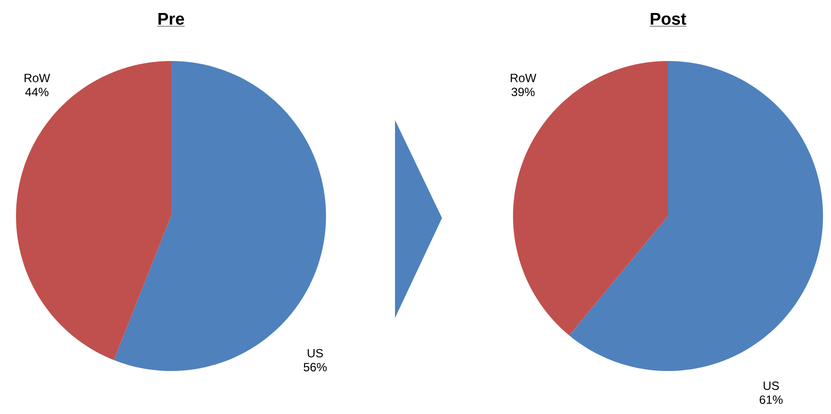 The height and width of the screenshot is (414, 831). What do you see at coordinates (668, 19) in the screenshot?
I see `chart-title: Post` at bounding box center [668, 19].